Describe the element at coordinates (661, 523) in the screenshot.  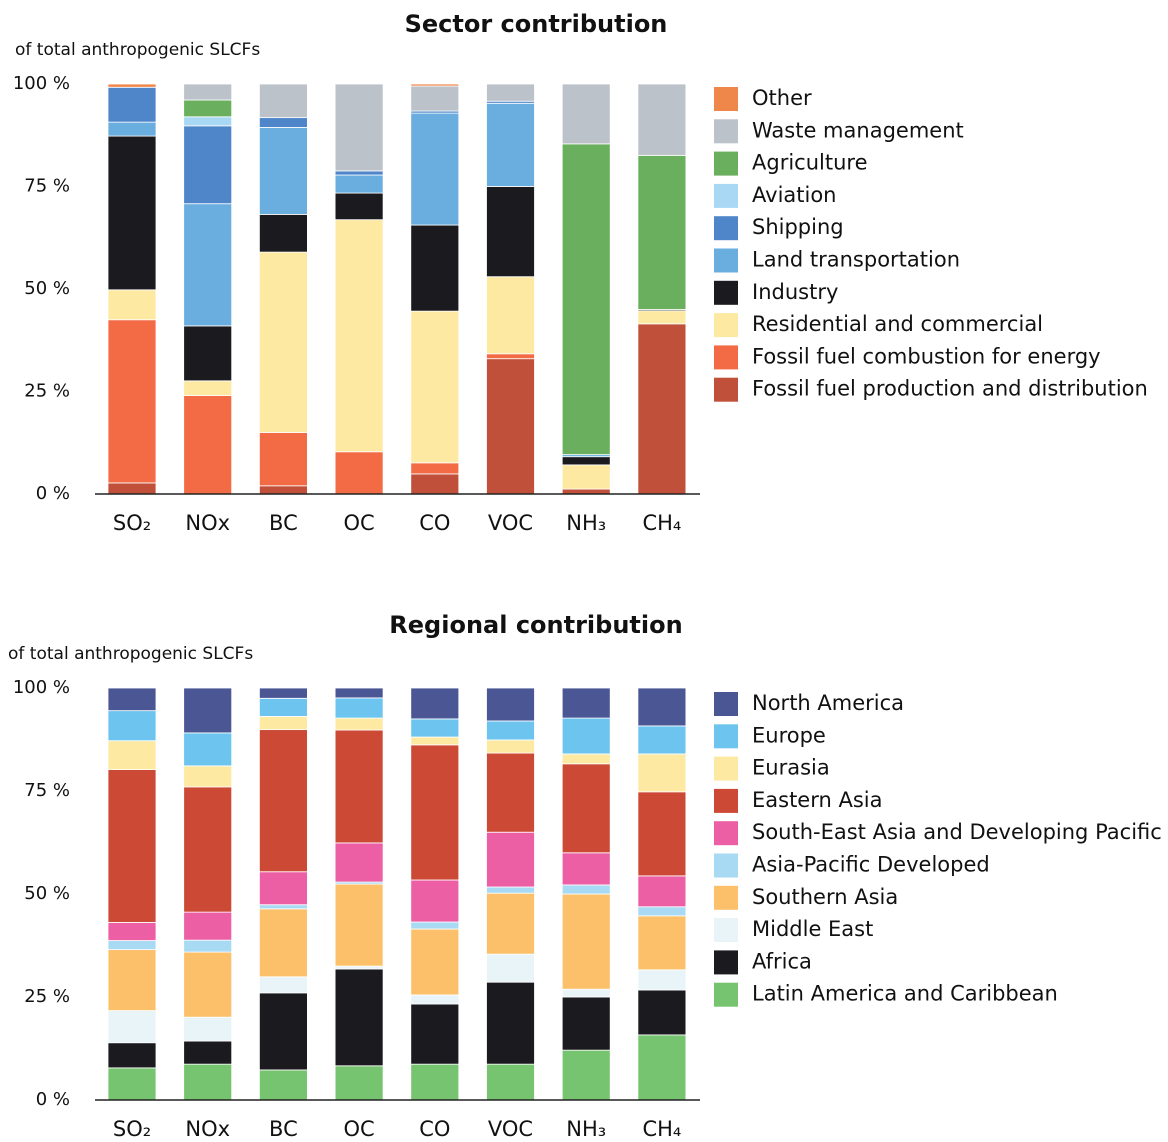
I see `x-tick-label: CH₄` at that location.